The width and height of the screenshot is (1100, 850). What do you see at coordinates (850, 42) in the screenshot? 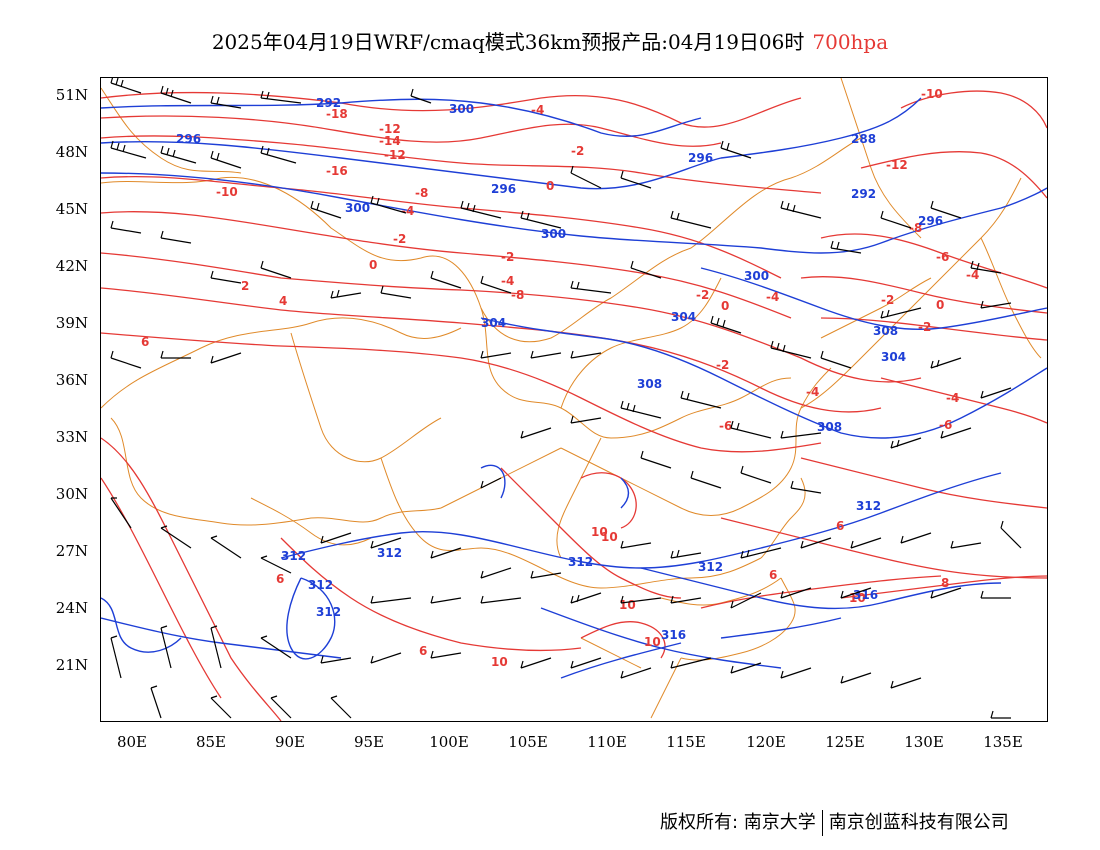
I see `title-level: 700hpa` at bounding box center [850, 42].